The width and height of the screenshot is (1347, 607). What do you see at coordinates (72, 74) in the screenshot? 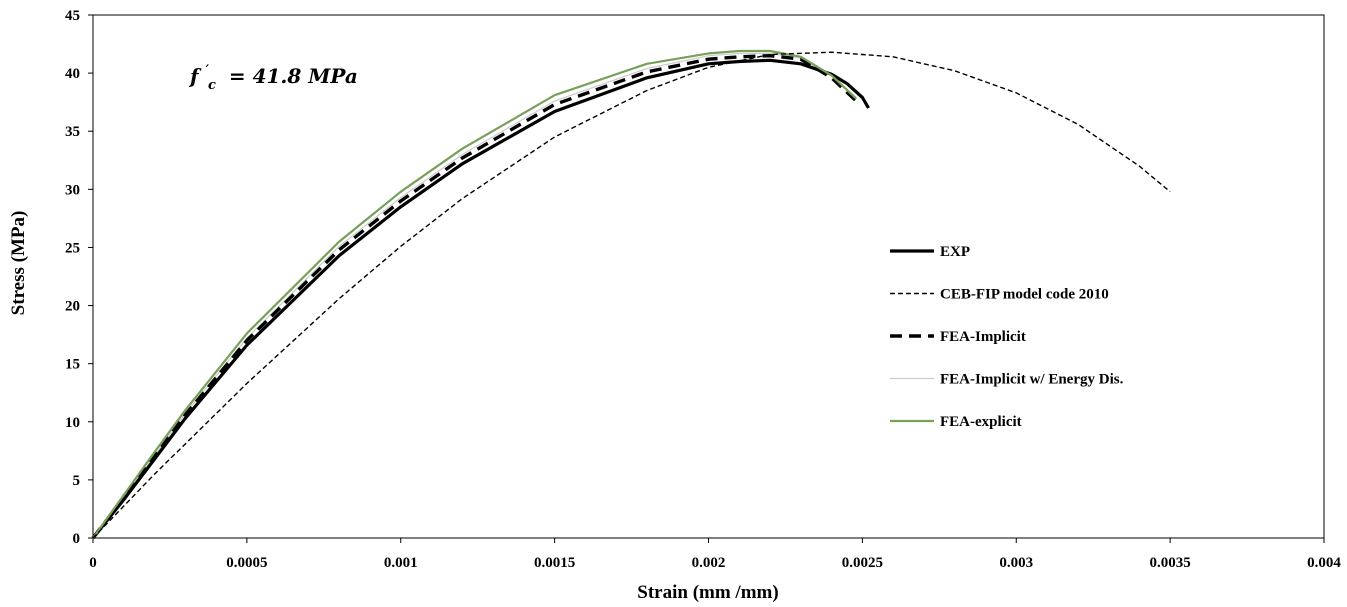
I see `y-tick-label: 40` at bounding box center [72, 74].